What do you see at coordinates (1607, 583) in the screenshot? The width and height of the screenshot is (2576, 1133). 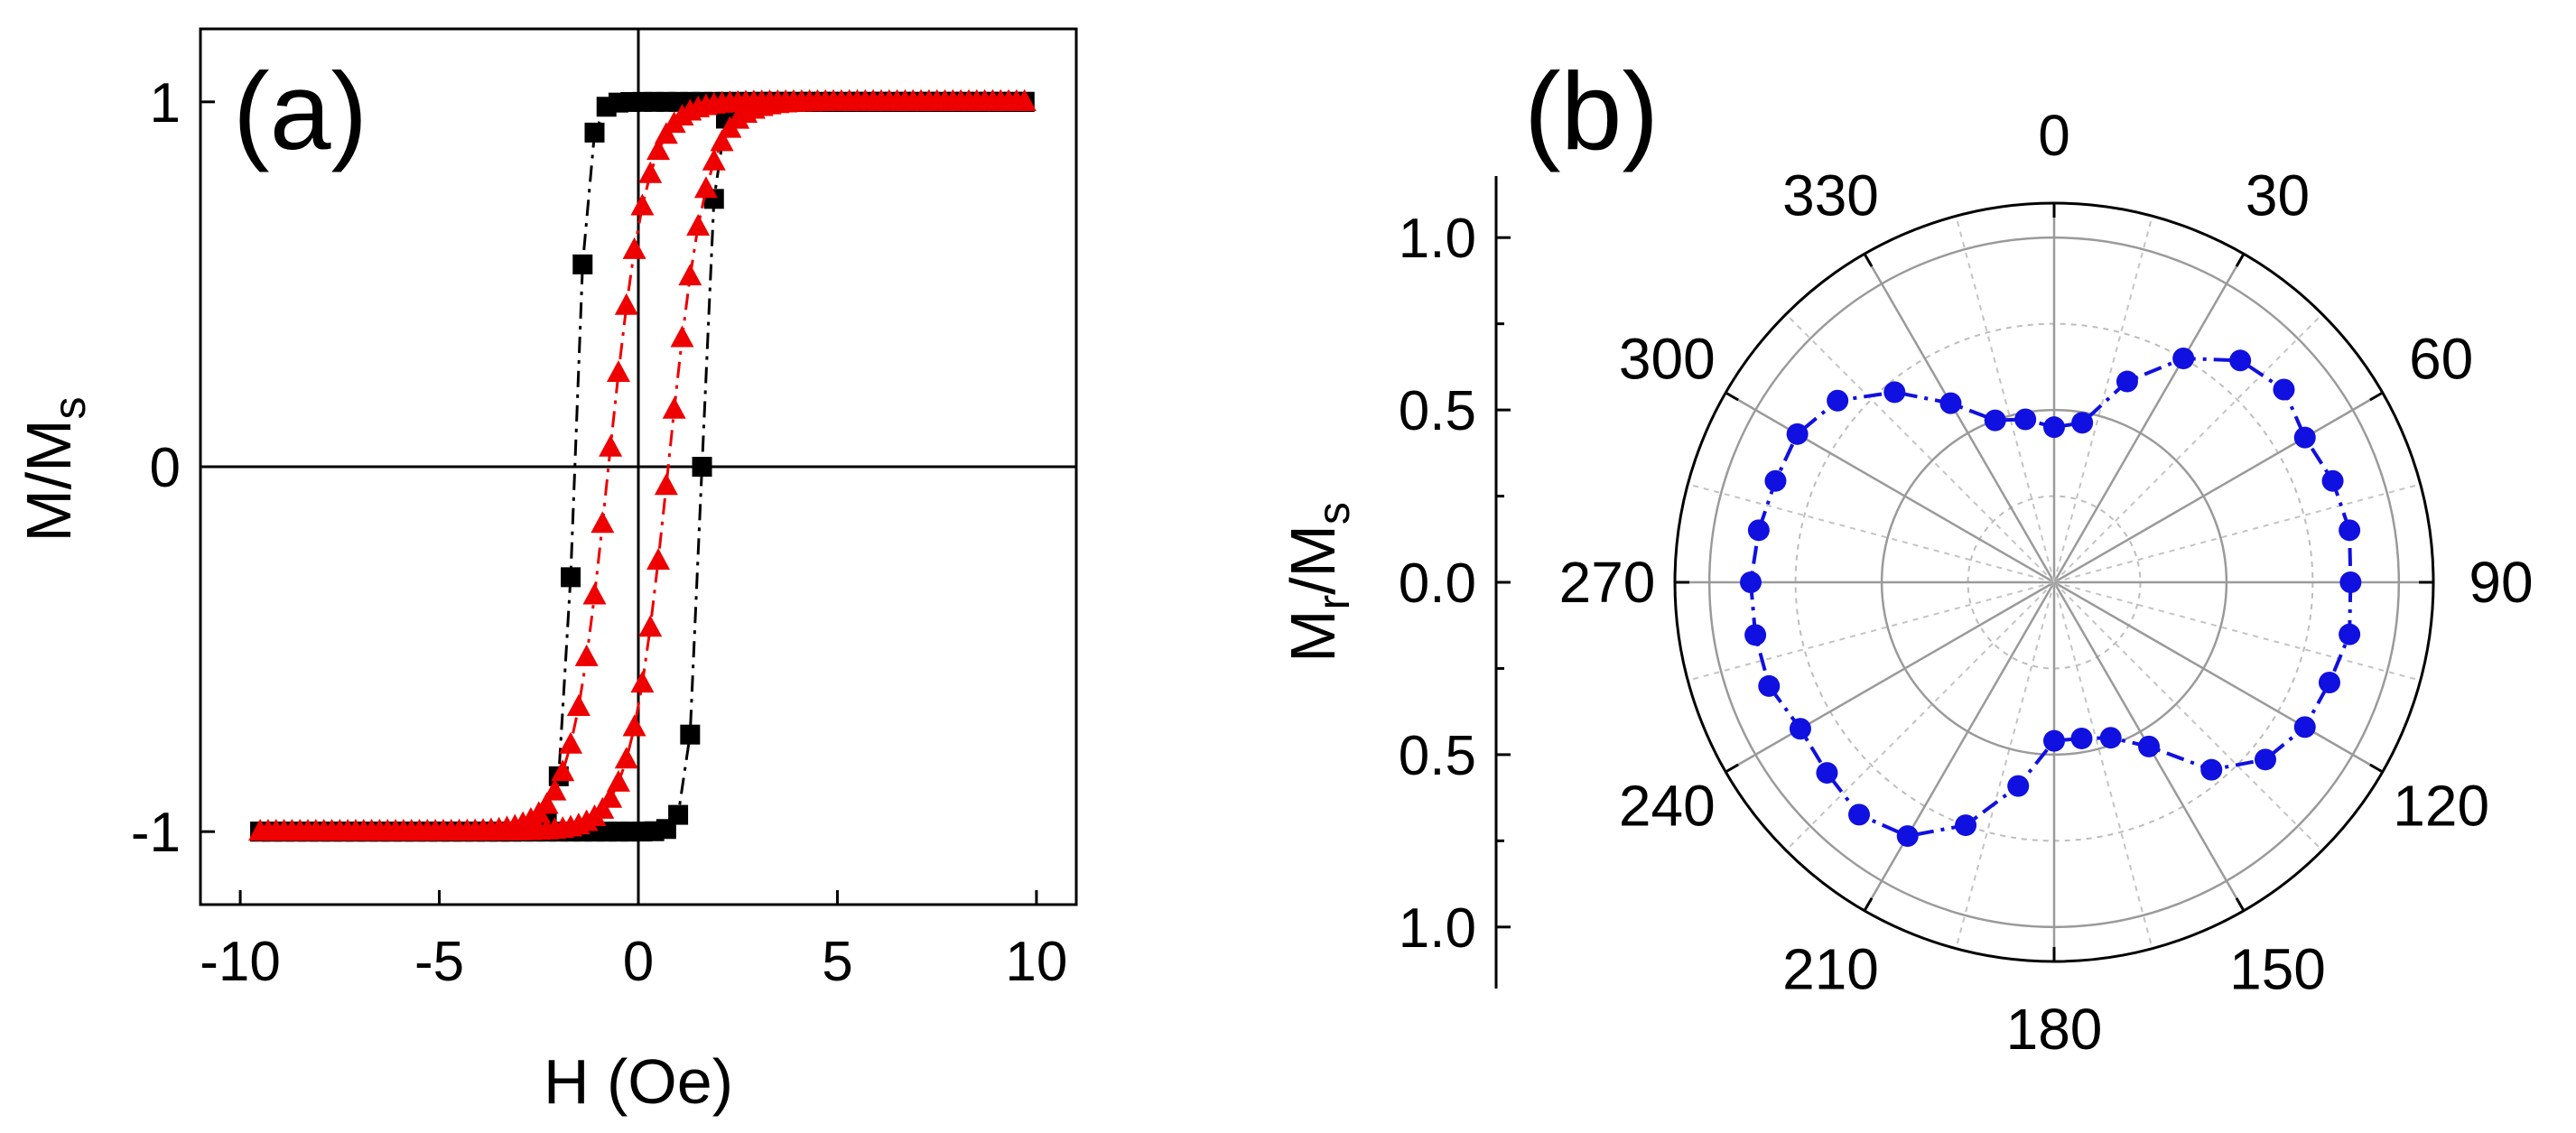 I see `angle-label: 270` at bounding box center [1607, 583].